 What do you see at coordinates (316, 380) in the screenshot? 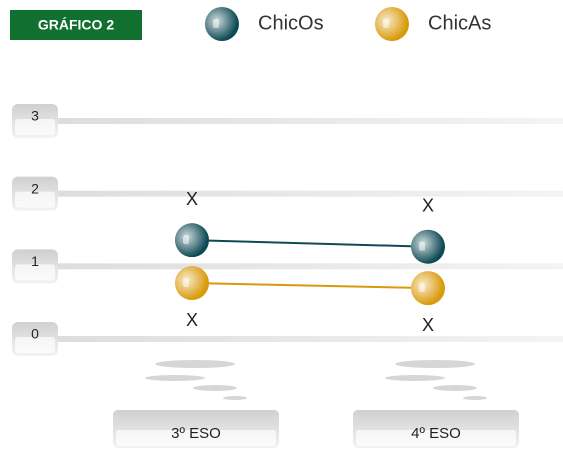
I see `shadows` at bounding box center [316, 380].